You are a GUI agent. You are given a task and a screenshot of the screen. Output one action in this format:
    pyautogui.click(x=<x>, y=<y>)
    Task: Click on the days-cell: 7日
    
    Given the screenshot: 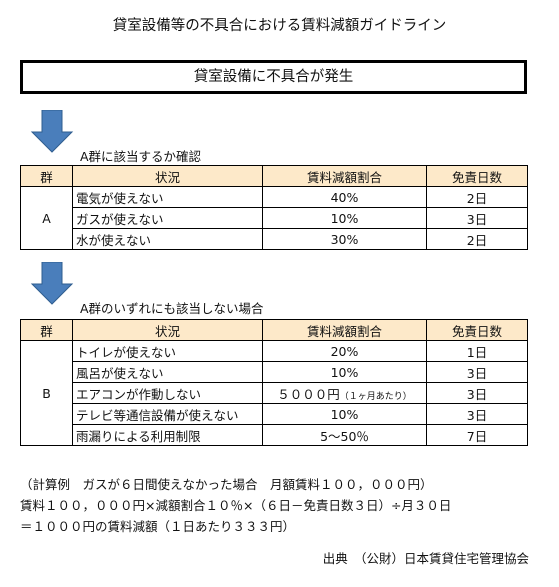 What is the action you would take?
    pyautogui.click(x=477, y=435)
    